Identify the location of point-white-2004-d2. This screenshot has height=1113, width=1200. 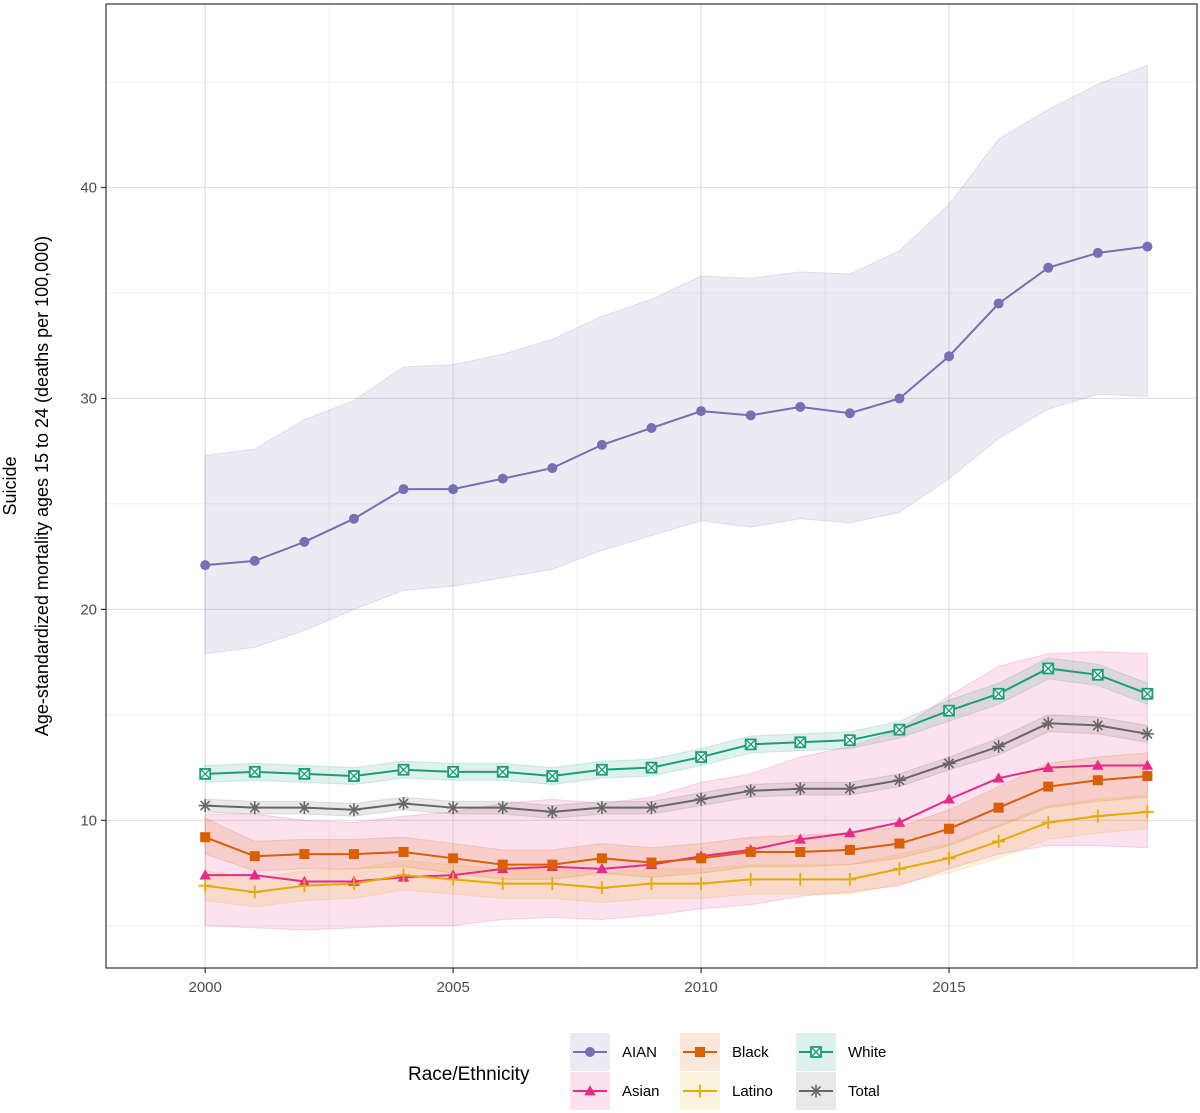
(404, 770).